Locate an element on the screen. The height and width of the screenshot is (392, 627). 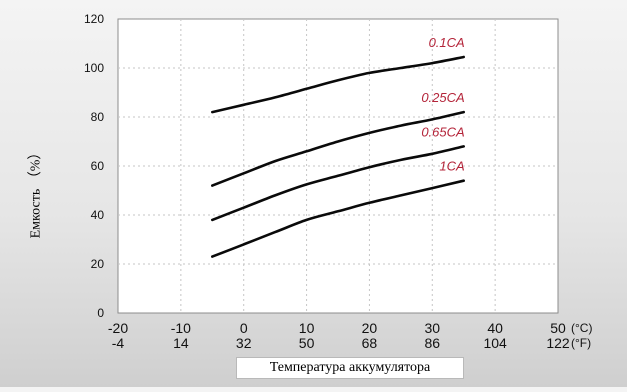
series-labels: 0.1CA 0.25CA 0.65CA 1CA is located at coordinates (442, 104).